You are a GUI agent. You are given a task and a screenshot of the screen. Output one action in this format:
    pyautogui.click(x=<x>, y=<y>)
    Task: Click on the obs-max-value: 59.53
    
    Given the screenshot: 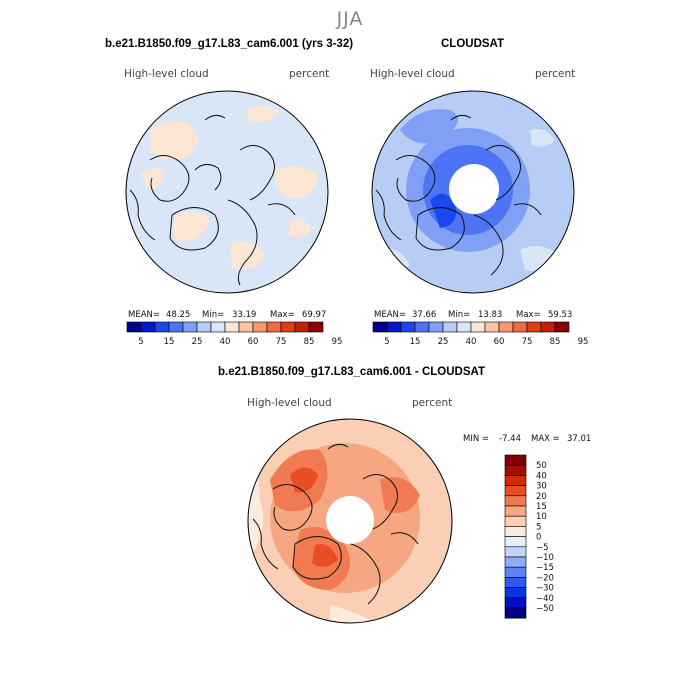 What is the action you would take?
    pyautogui.click(x=560, y=315)
    